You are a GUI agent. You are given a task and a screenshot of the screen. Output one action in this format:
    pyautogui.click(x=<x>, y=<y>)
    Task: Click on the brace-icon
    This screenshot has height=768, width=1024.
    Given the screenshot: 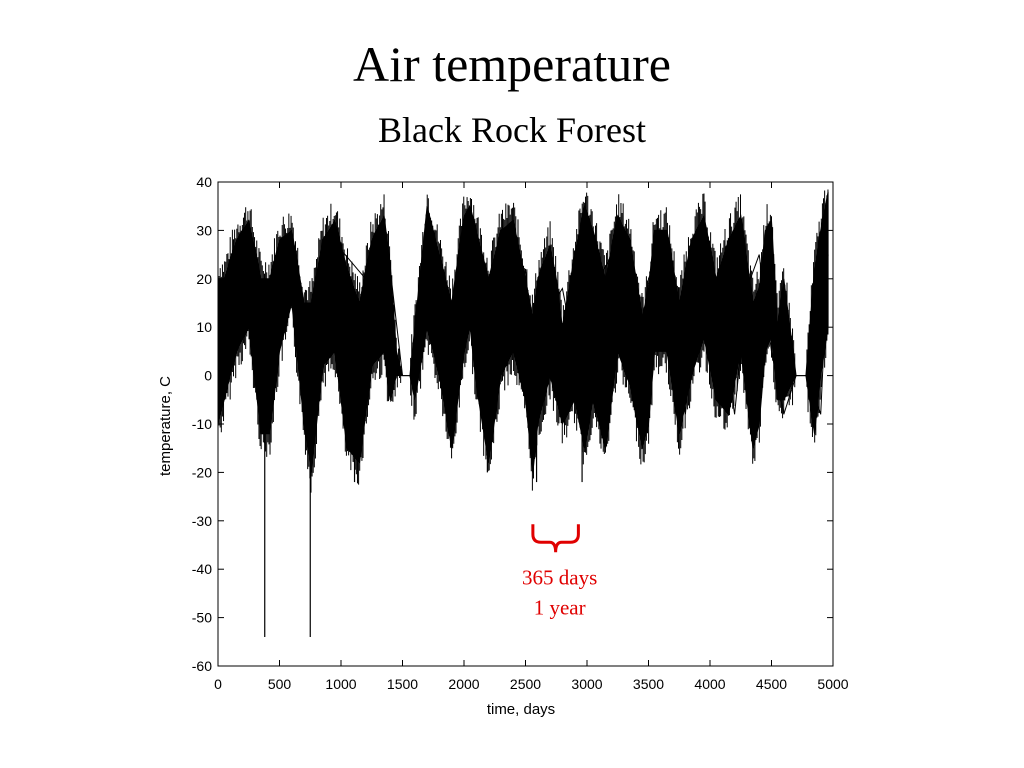 What is the action you would take?
    pyautogui.click(x=555, y=538)
    